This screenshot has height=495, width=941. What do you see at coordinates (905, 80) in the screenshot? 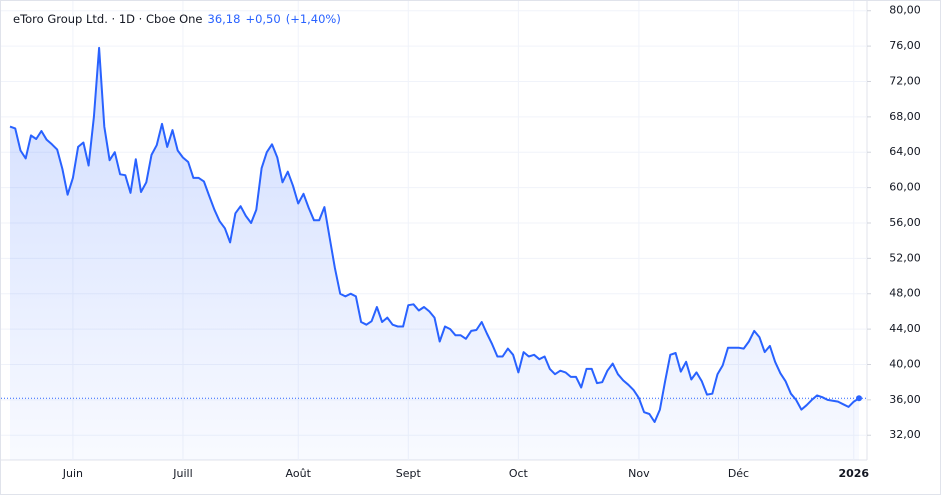
I see `y-tick-label: 72,00` at bounding box center [905, 80].